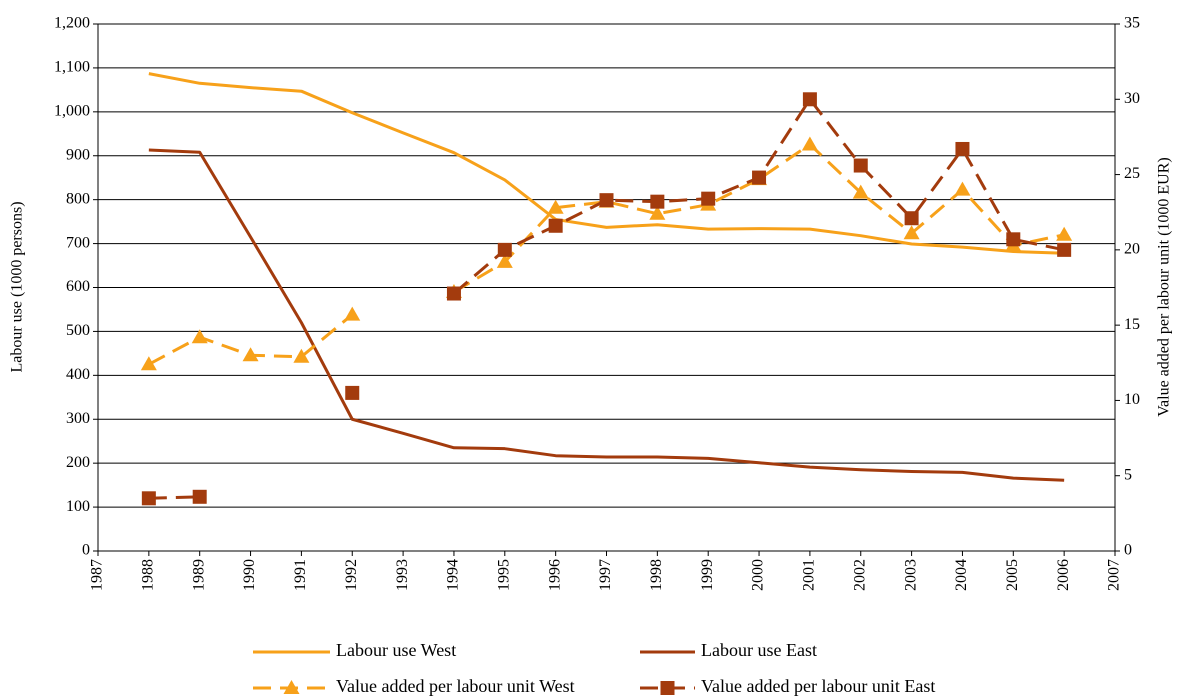  I want to click on x-tick-label: 1992, so click(351, 575).